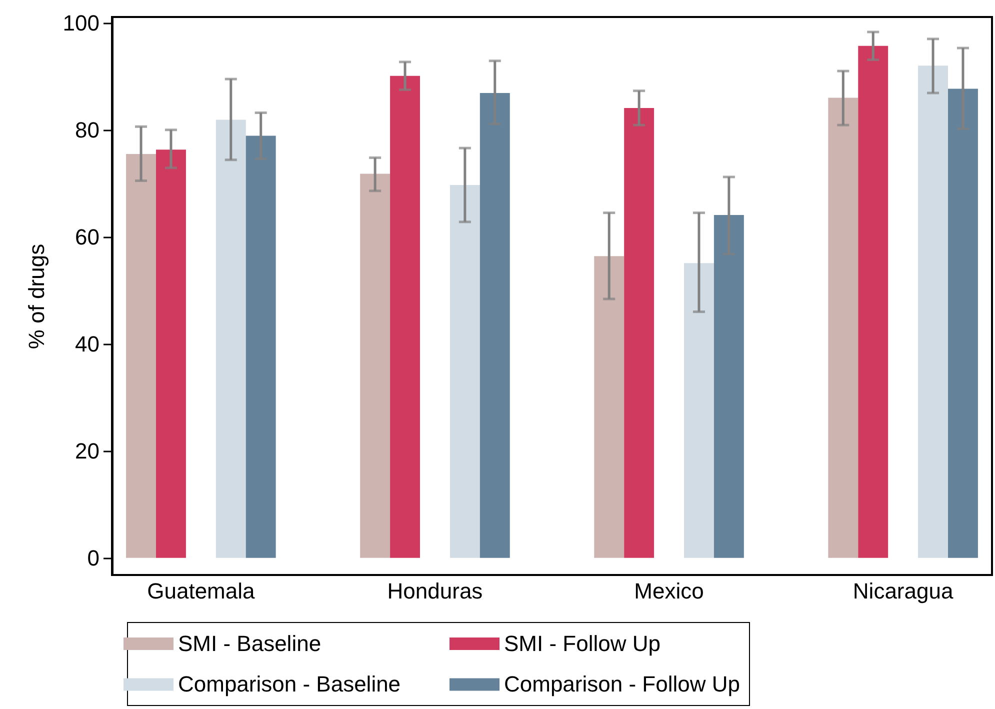  I want to click on x-tick-label: Nicaragua, so click(903, 591).